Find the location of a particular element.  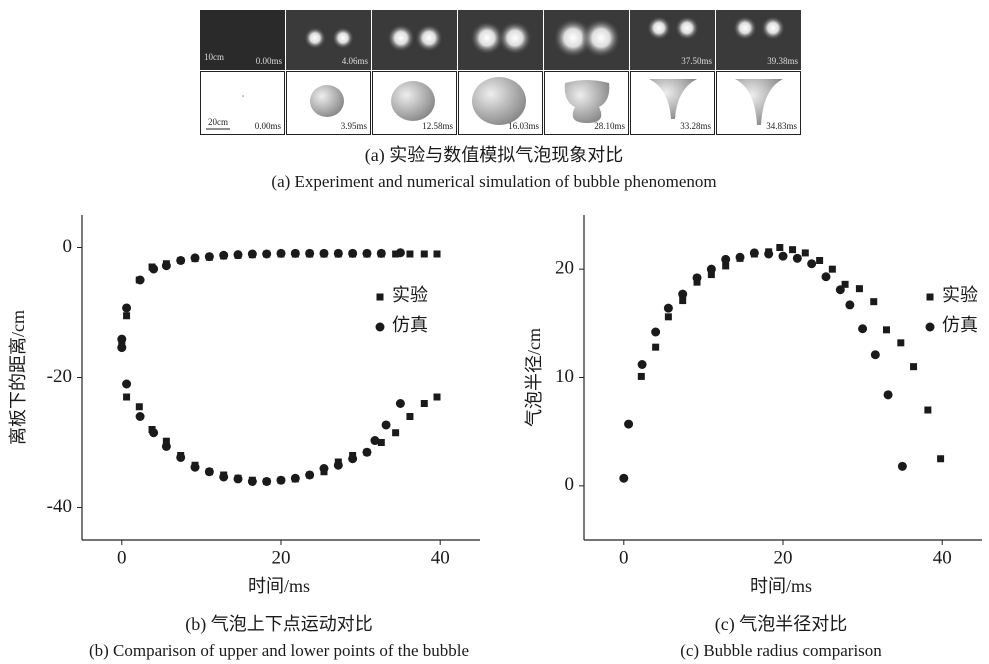

frame-time: 33.28ms is located at coordinates (695, 126).